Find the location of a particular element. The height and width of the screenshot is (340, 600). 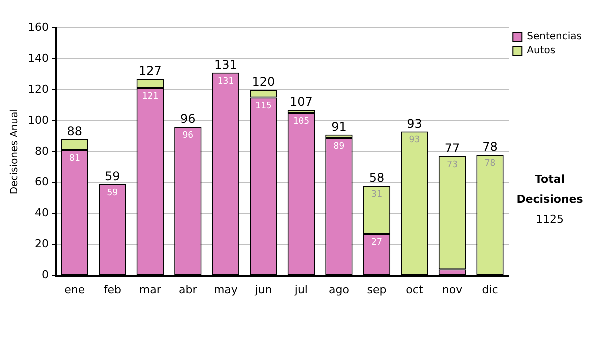

x-tick-label: feb is located at coordinates (113, 289).